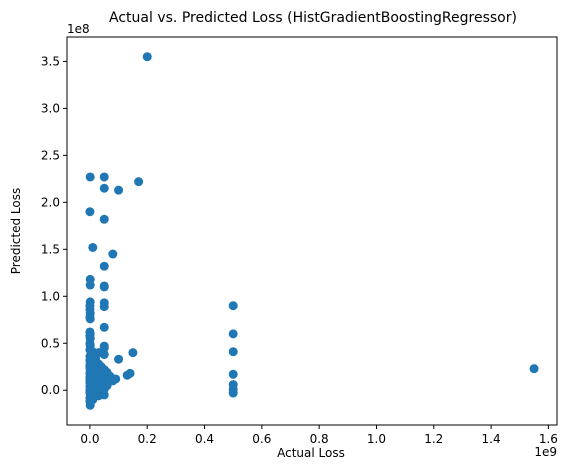  Describe the element at coordinates (50, 155) in the screenshot. I see `y-tick-label-5: 2.5` at that location.